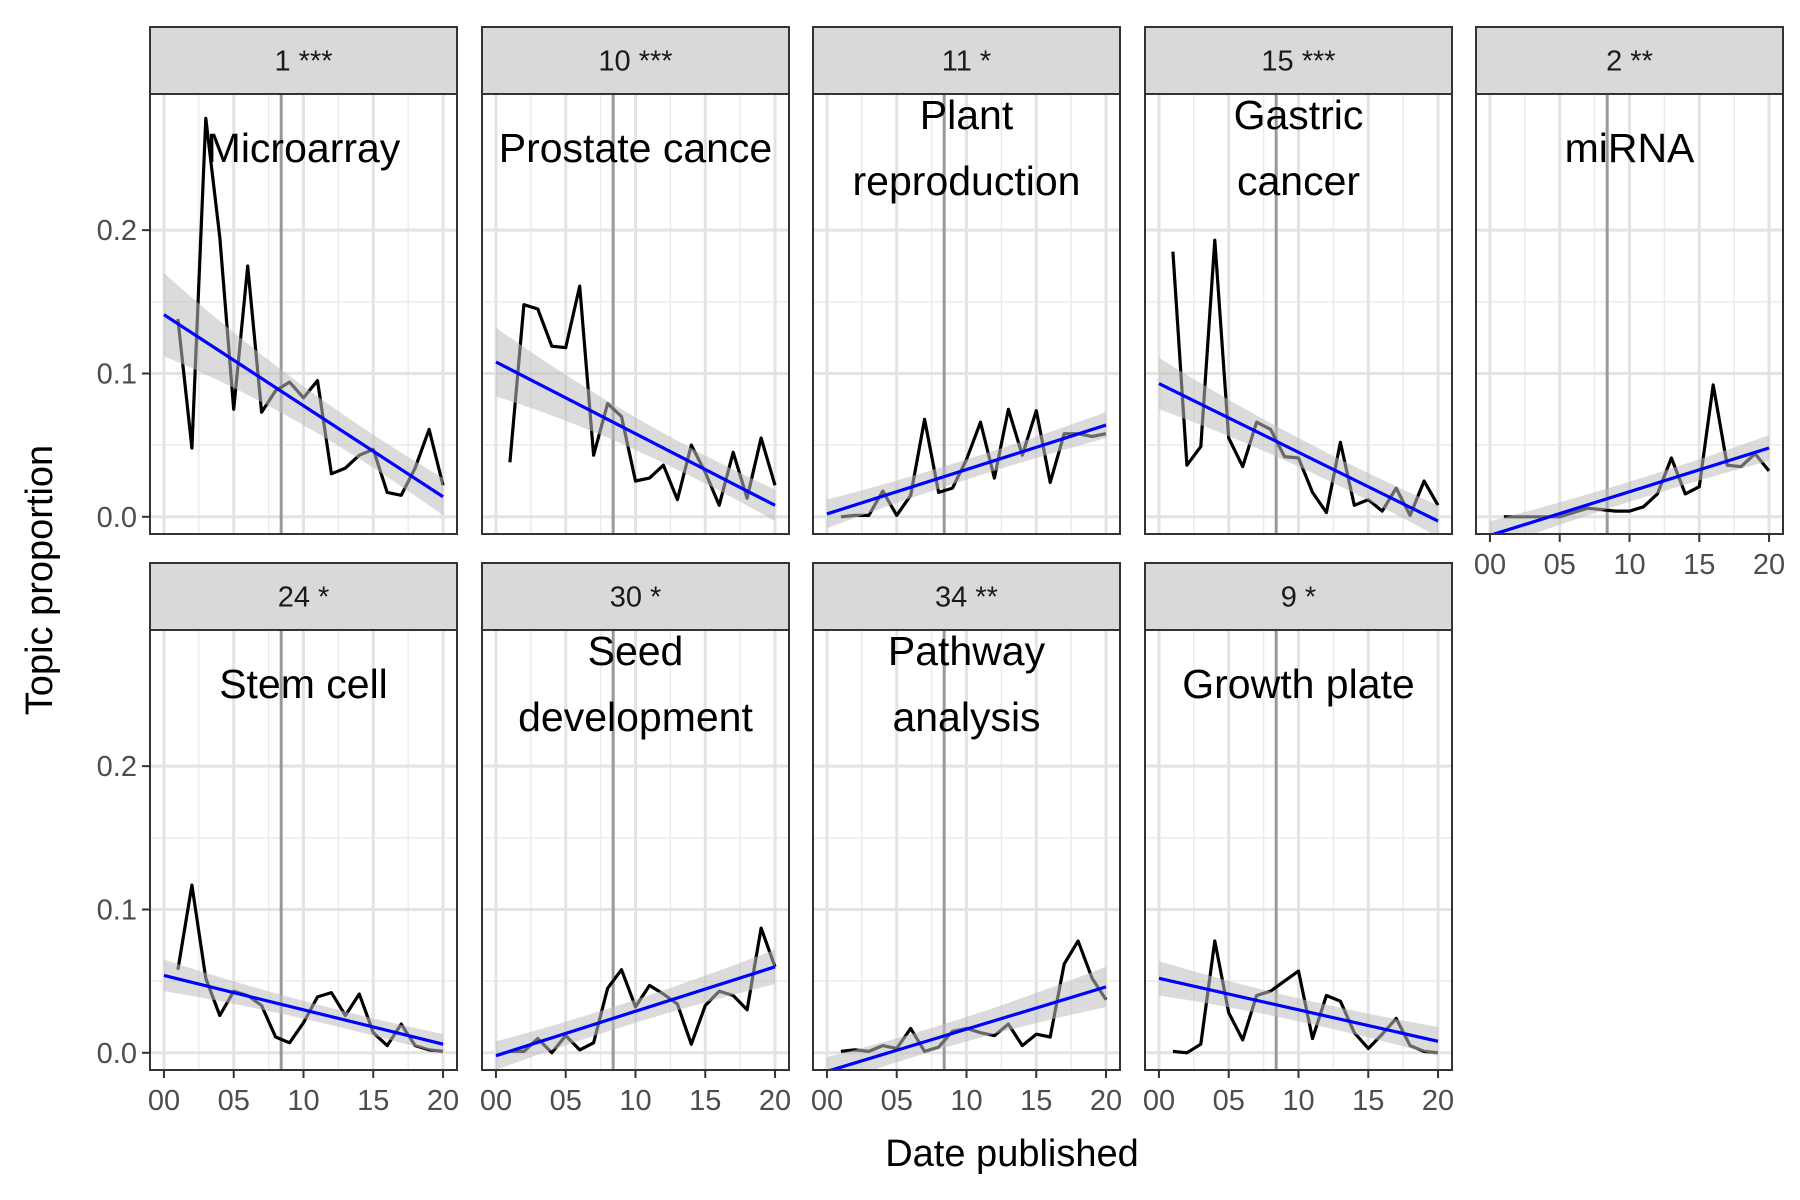 Image resolution: width=1800 pixels, height=1200 pixels. Describe the element at coordinates (1298, 684) in the screenshot. I see `topic-label: Growth plate` at that location.